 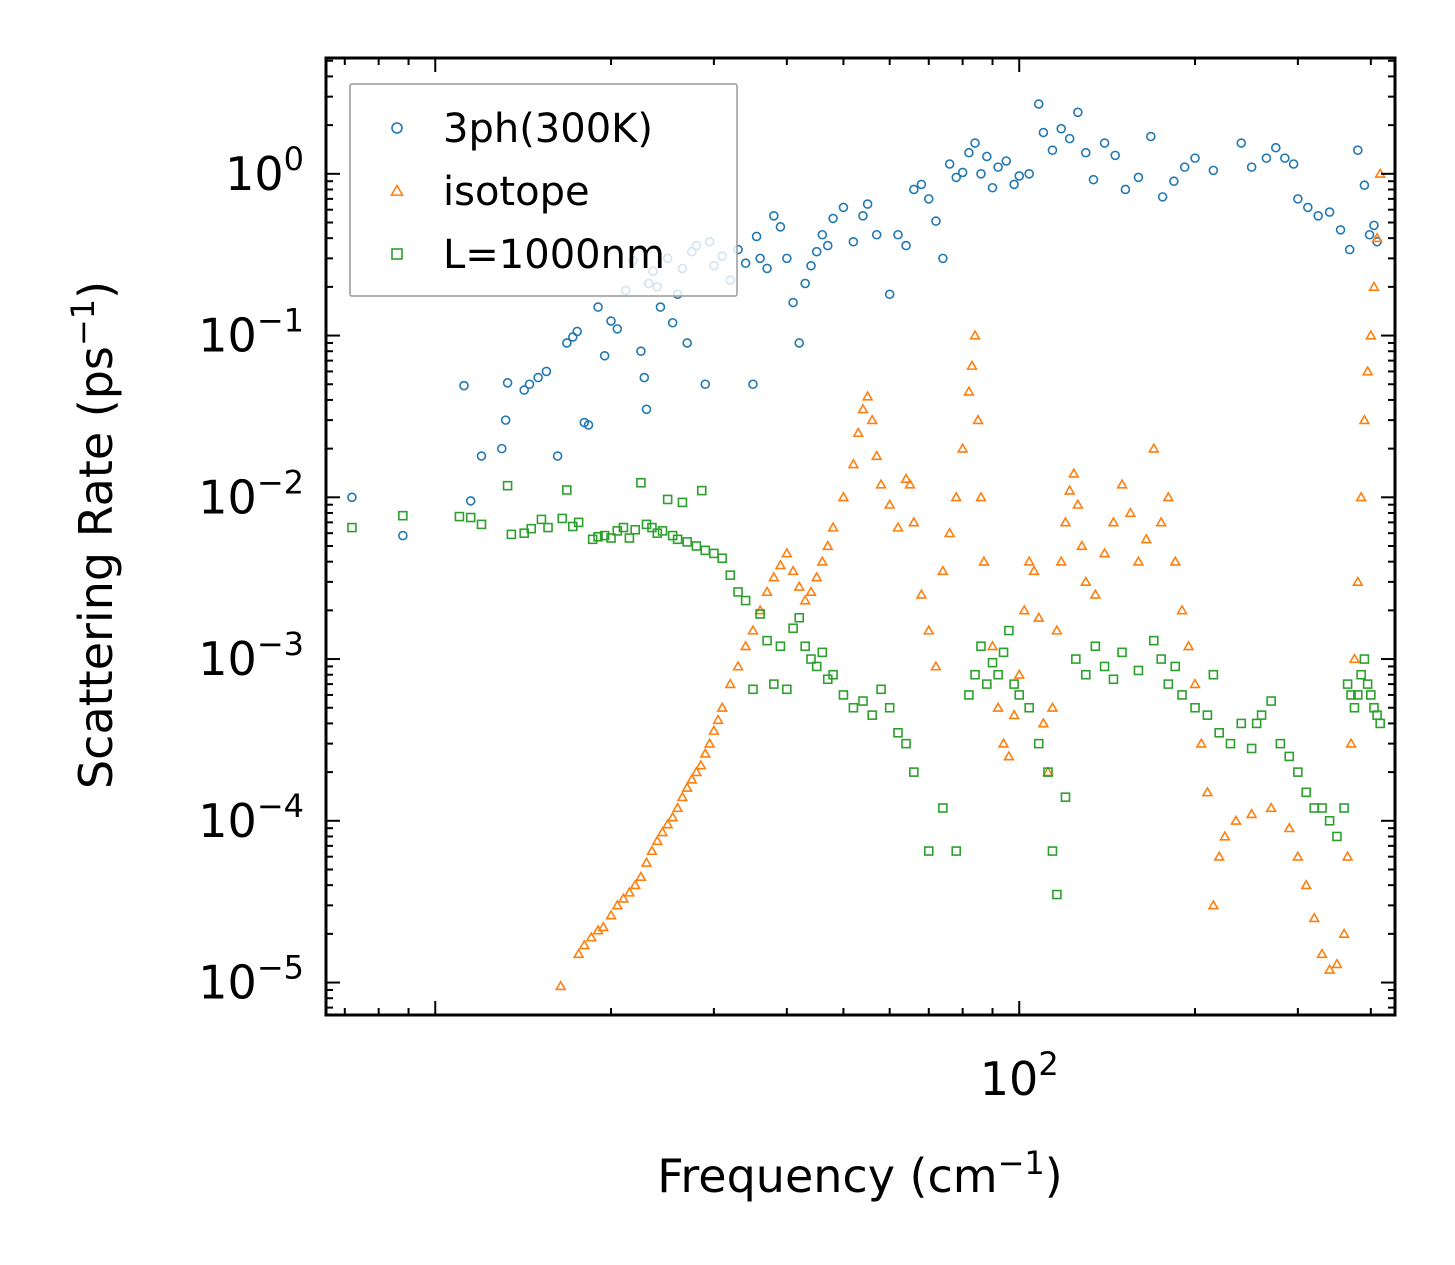 What do you see at coordinates (1019, 1075) in the screenshot?
I see `x-tick-label: 102` at bounding box center [1019, 1075].